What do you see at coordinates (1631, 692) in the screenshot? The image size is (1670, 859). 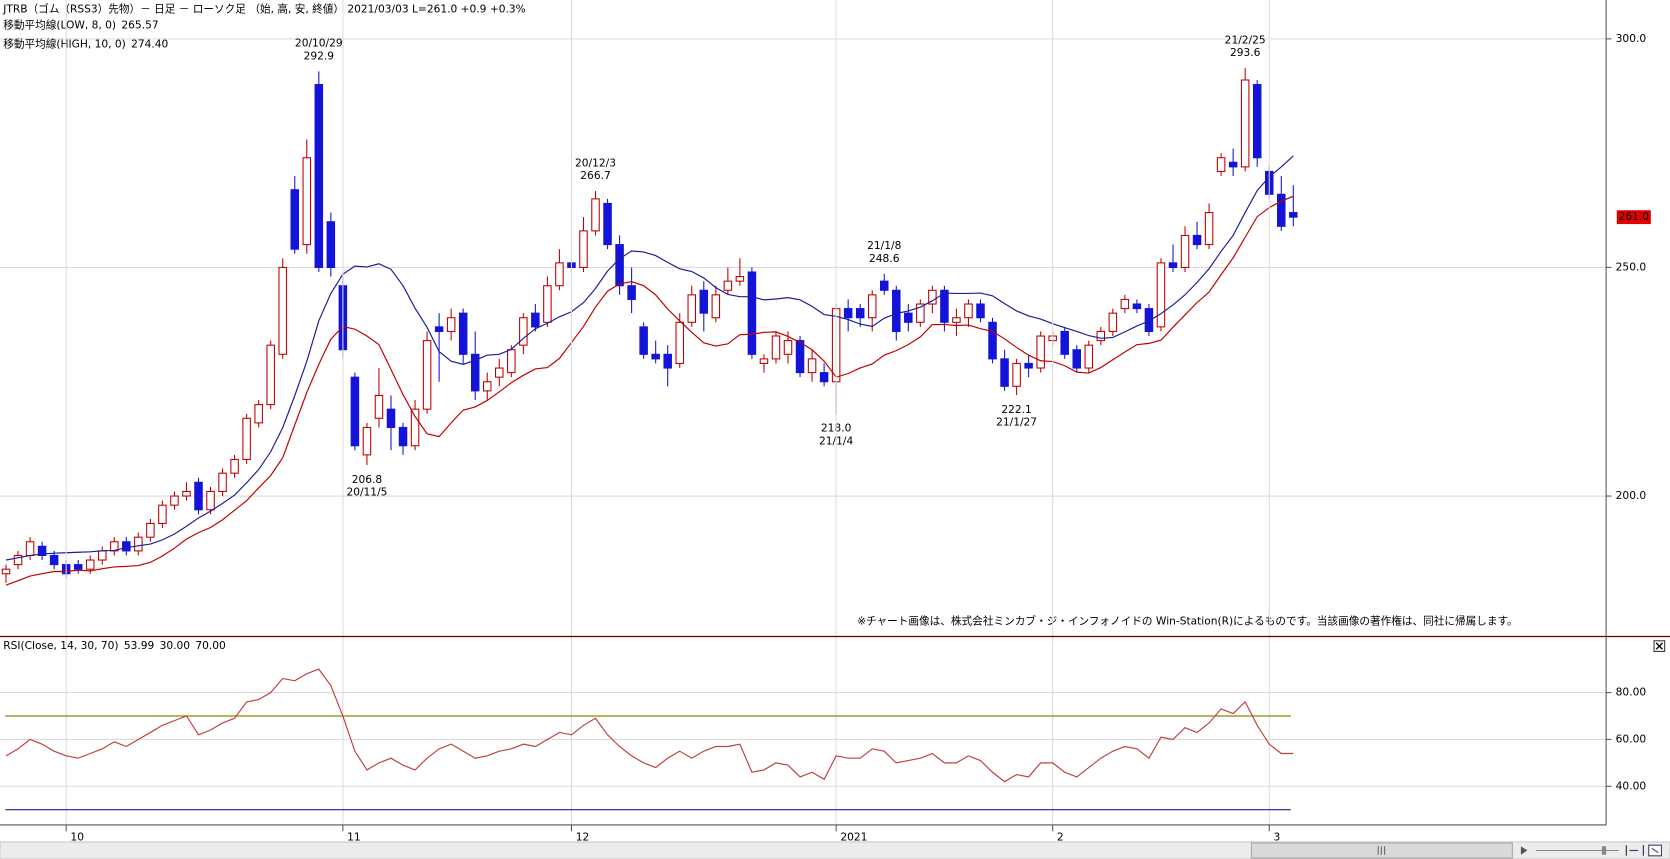 I see `y-tick-label: 80.00` at bounding box center [1631, 692].